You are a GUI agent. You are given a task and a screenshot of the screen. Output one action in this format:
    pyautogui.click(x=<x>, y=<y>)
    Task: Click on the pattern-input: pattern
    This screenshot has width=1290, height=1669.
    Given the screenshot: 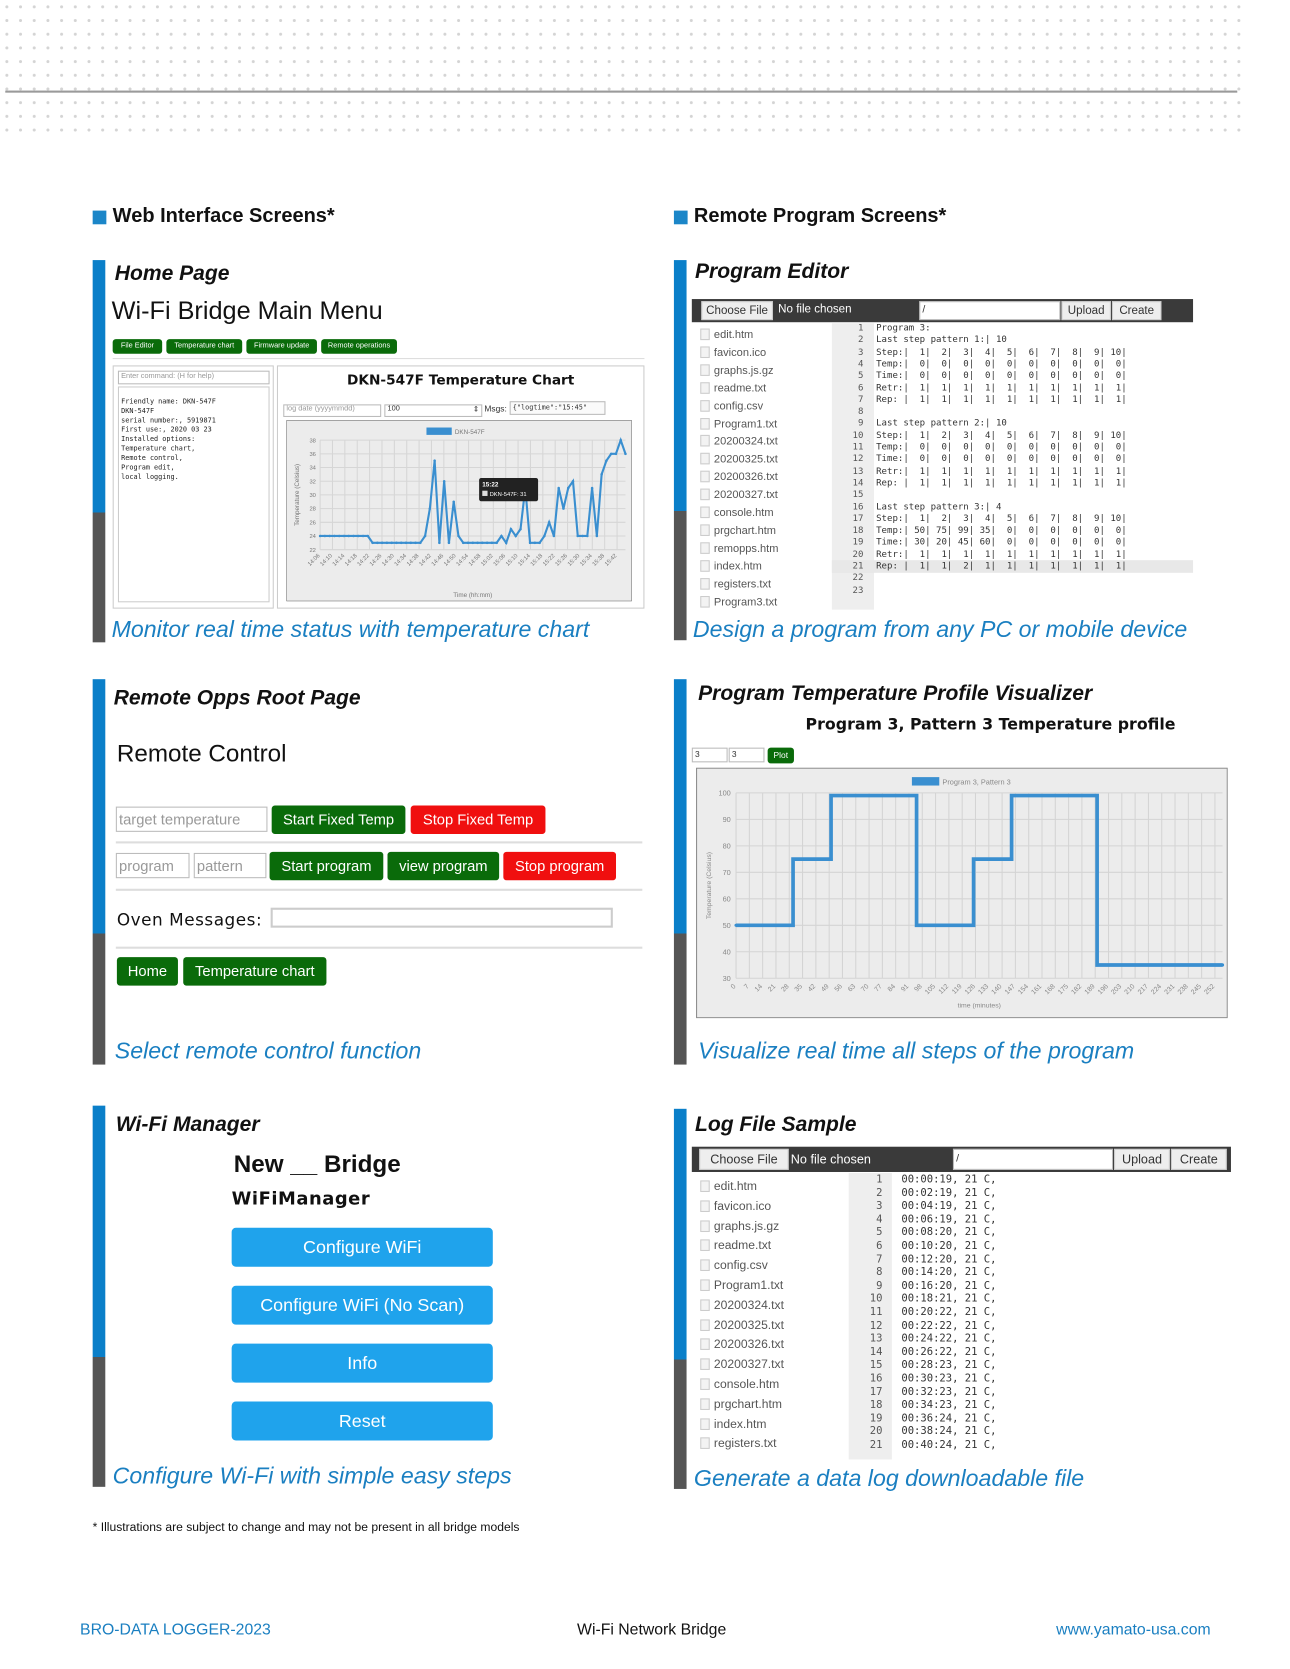 What is the action you would take?
    pyautogui.click(x=230, y=865)
    